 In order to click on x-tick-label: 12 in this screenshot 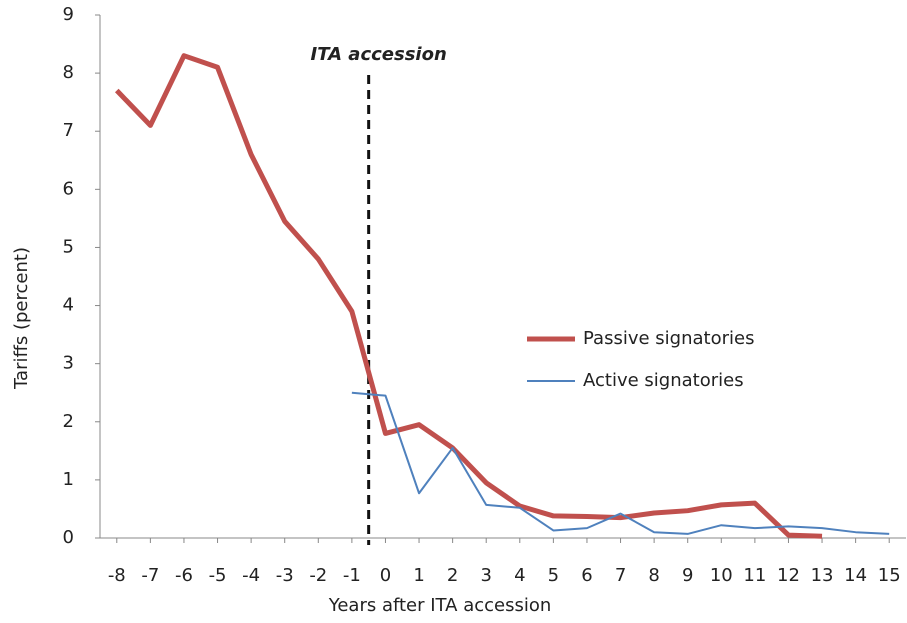, I will do `click(788, 575)`.